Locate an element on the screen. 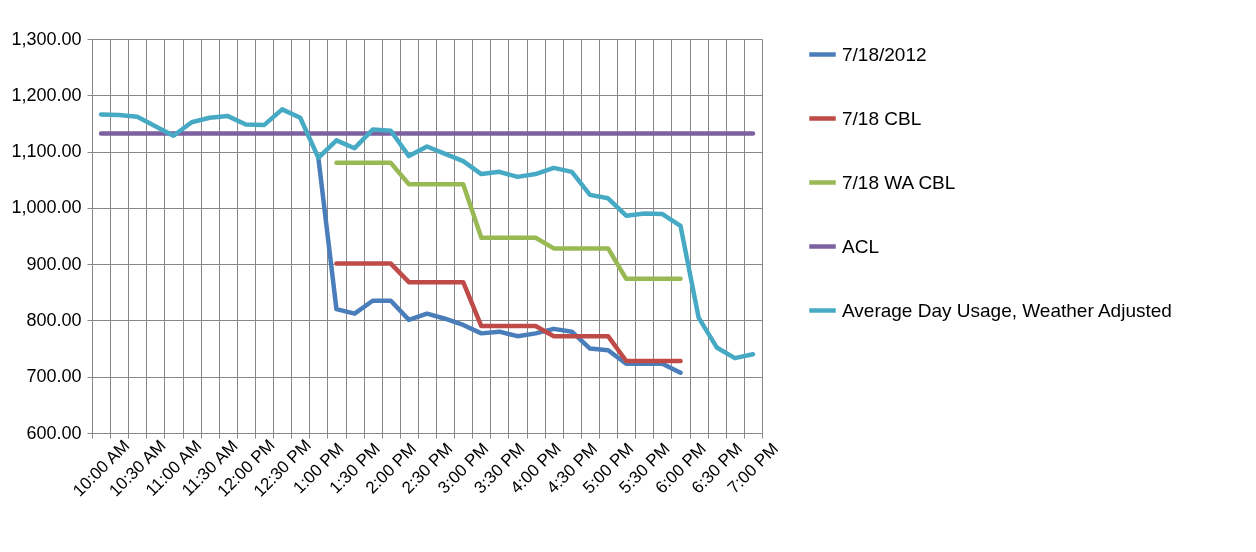 The width and height of the screenshot is (1256, 552). y-tick-label: 1,100.00 is located at coordinates (46, 151).